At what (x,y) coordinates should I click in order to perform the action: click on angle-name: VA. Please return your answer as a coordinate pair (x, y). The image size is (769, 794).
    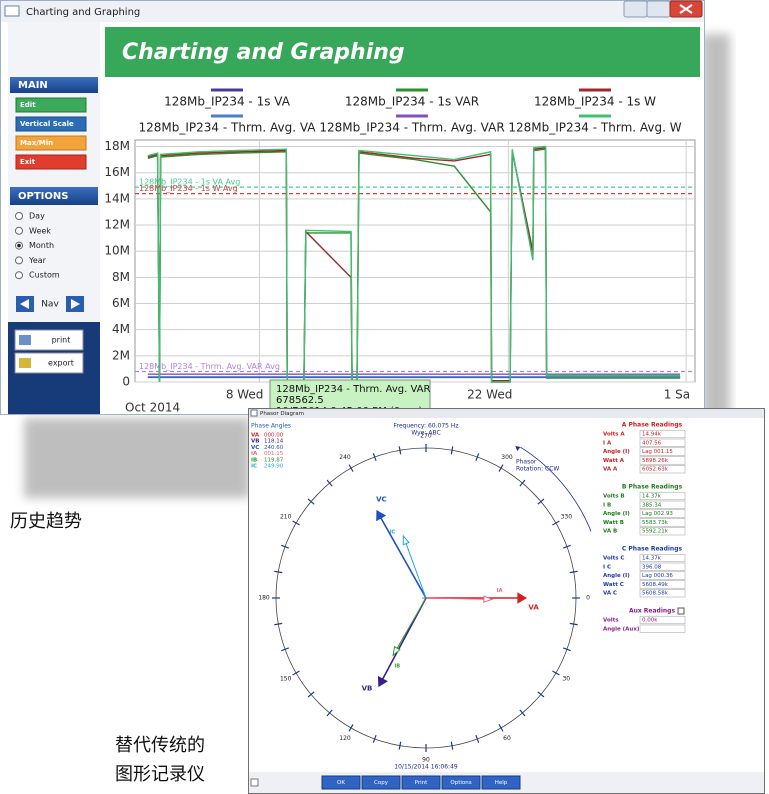
    Looking at the image, I should click on (255, 436).